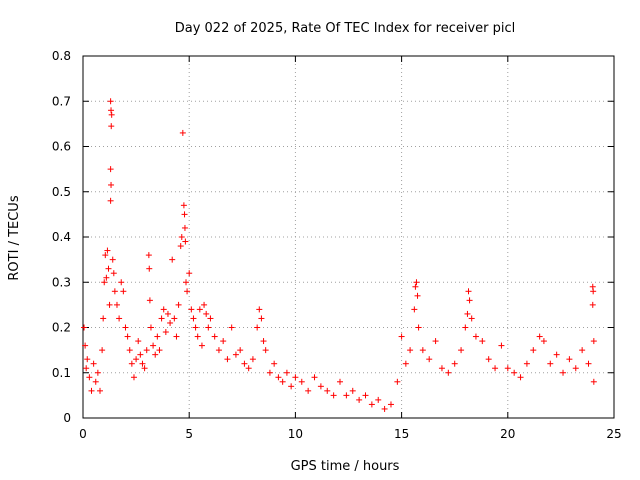  Describe the element at coordinates (61, 147) in the screenshot. I see `y-tick-label: 0.6` at that location.